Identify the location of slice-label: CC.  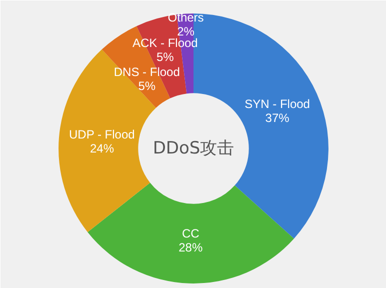
(191, 233).